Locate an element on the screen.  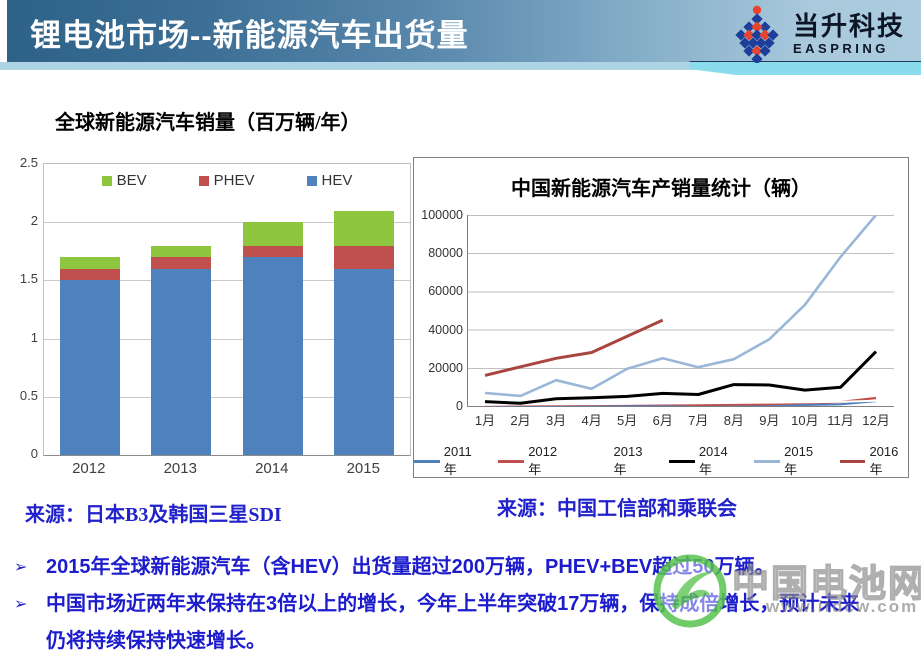
legend-item-2014年: 2014年 is located at coordinates (703, 461).